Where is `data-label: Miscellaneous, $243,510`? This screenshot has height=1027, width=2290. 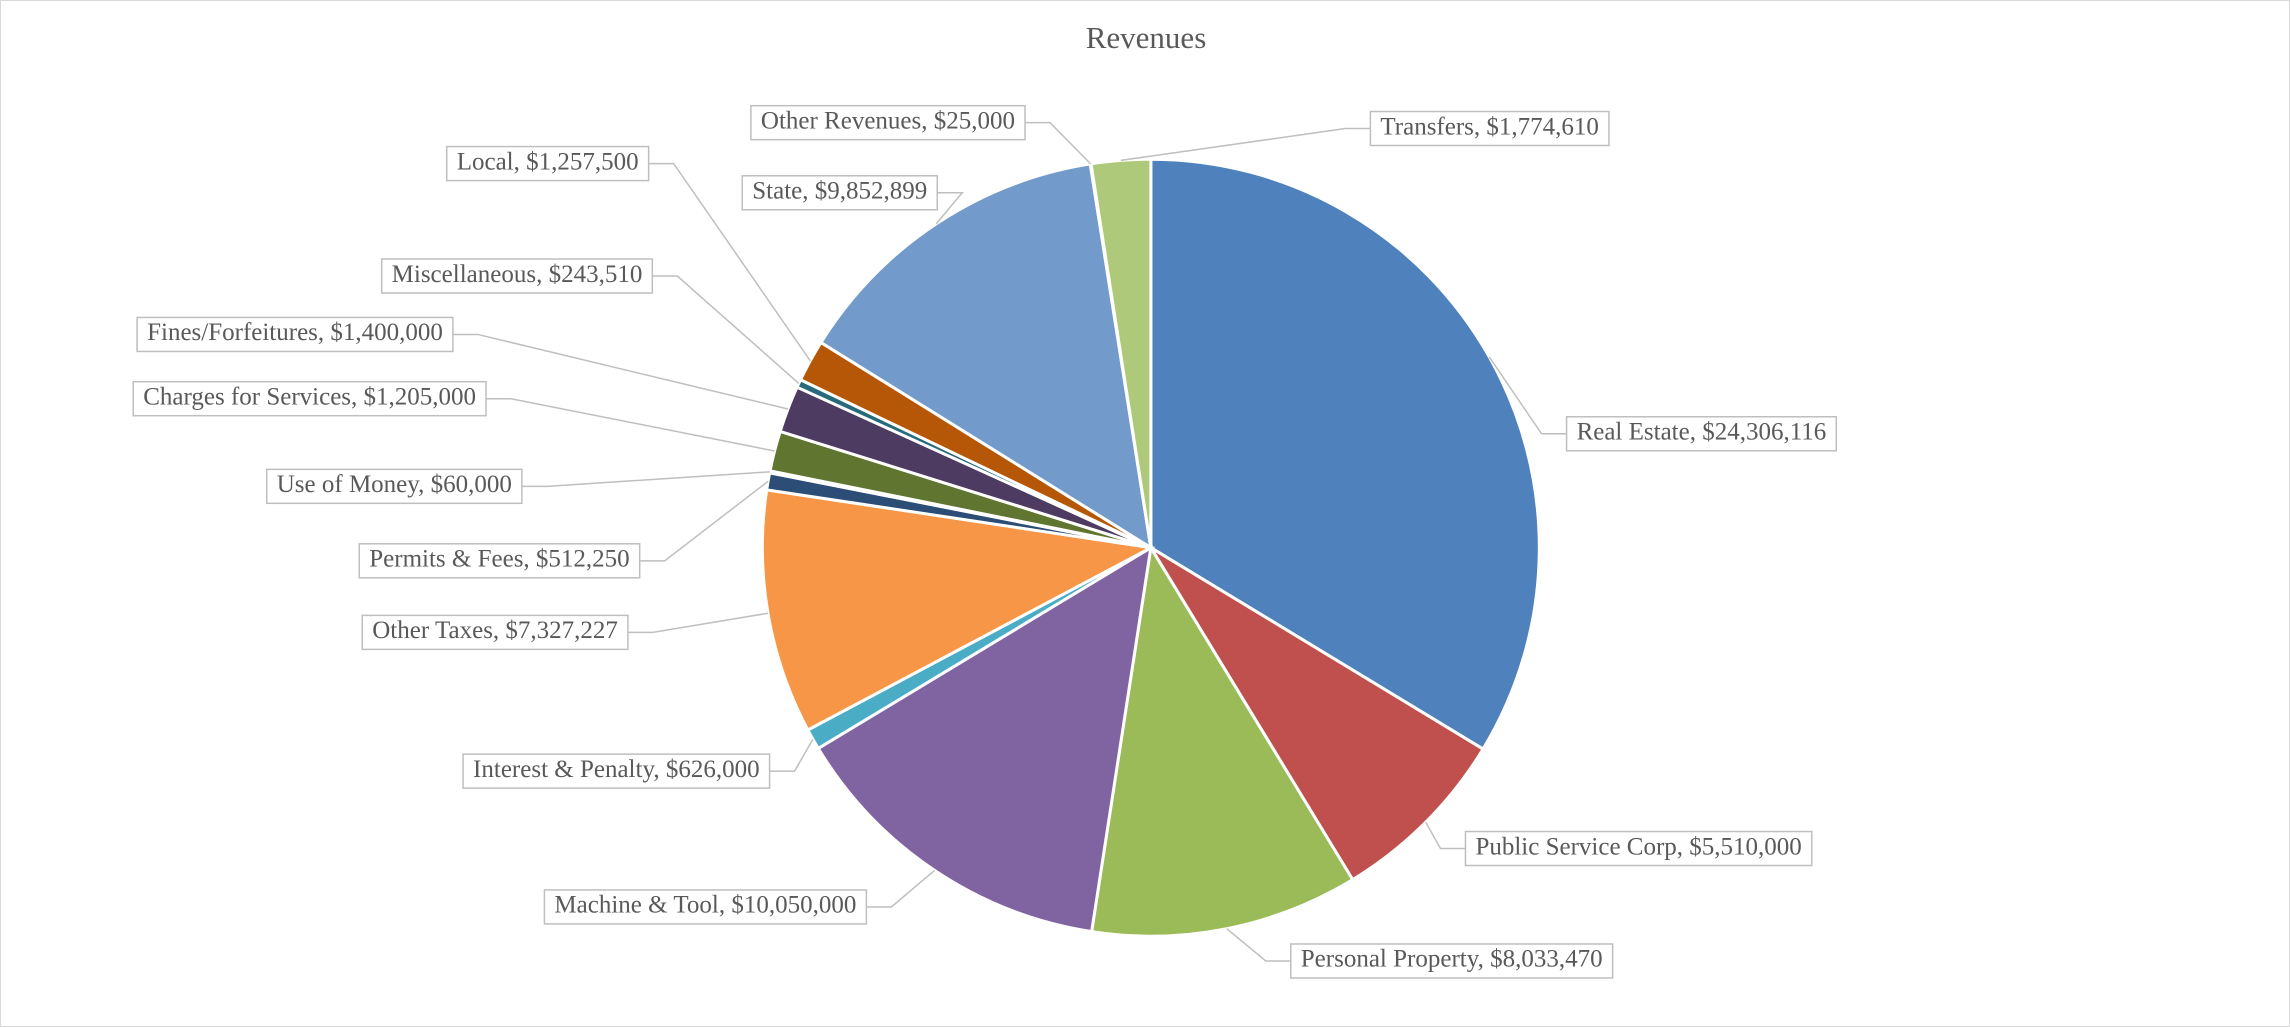
data-label: Miscellaneous, $243,510 is located at coordinates (517, 274).